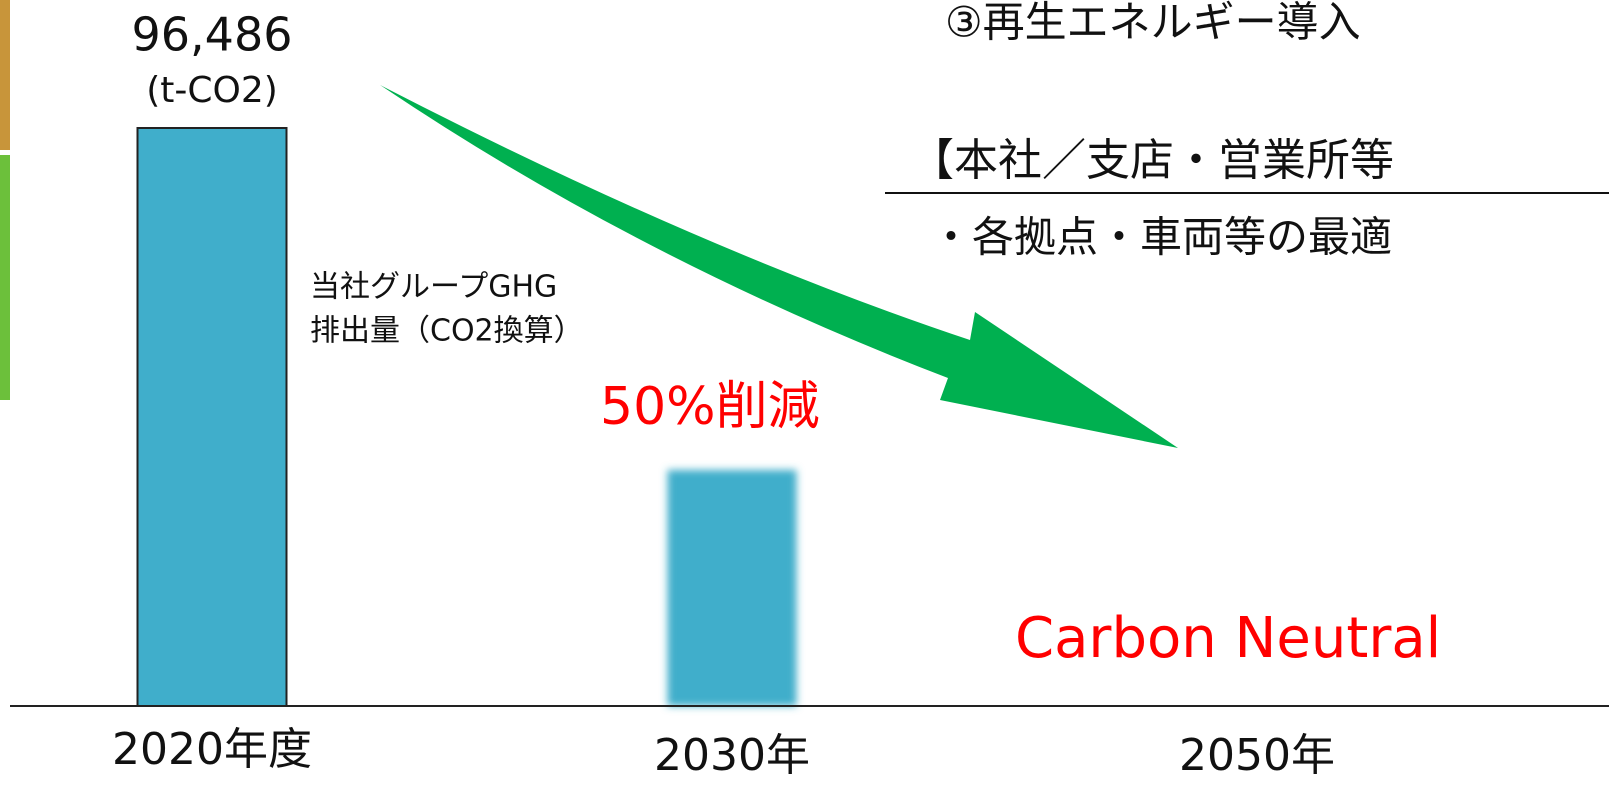 This screenshot has height=796, width=1609. I want to click on series-label: 排出量（CO2換算）, so click(447, 331).